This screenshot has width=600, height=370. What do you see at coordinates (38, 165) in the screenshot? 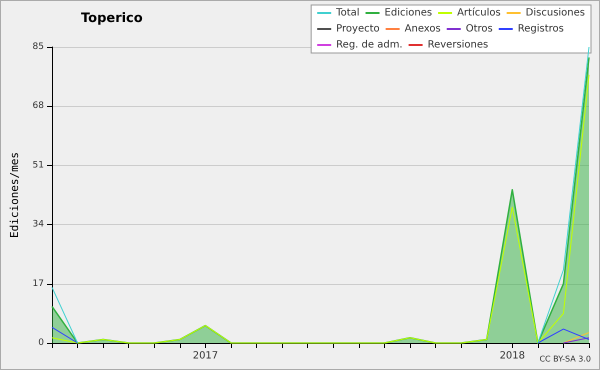
I see `y-tick-label: 51` at bounding box center [38, 165].